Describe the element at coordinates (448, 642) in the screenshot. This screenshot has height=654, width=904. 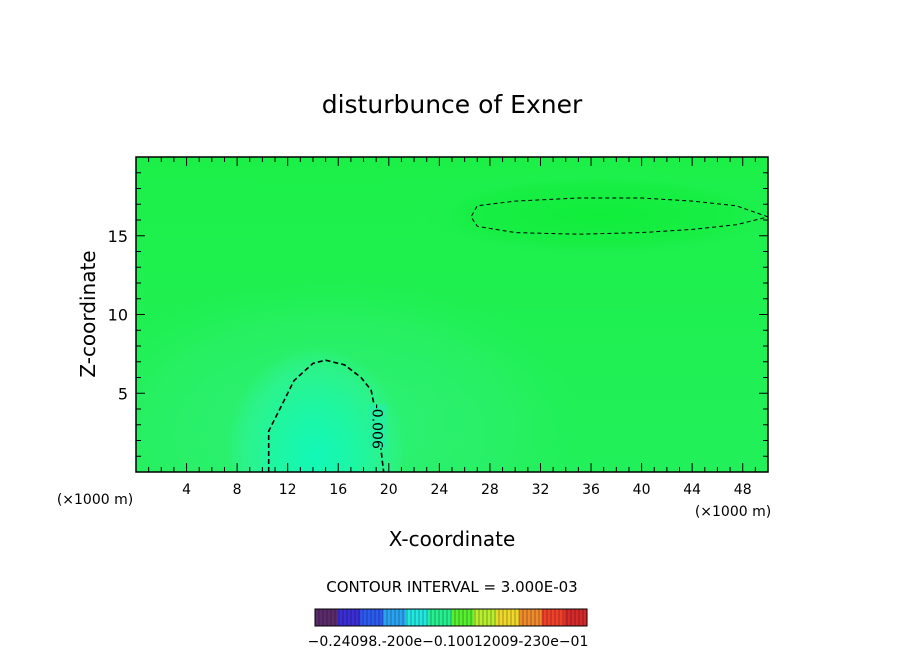
I see `colorbar-tick-labels: −0.24098.‐200e−0.10012009‐230e−01` at that location.